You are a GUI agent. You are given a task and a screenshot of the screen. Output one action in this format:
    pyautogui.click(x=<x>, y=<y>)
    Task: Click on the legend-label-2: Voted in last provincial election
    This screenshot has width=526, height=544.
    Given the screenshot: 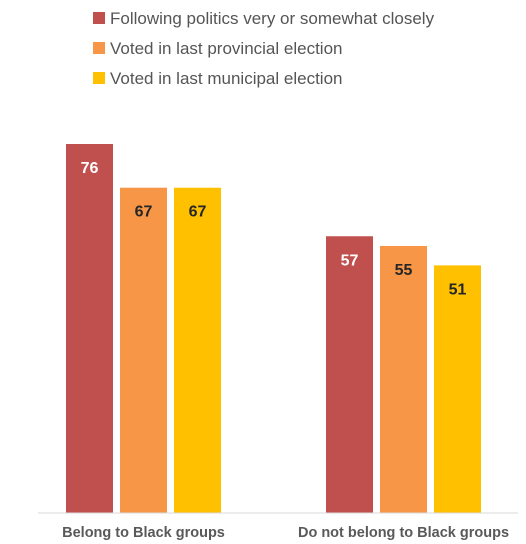 What is the action you would take?
    pyautogui.click(x=226, y=48)
    